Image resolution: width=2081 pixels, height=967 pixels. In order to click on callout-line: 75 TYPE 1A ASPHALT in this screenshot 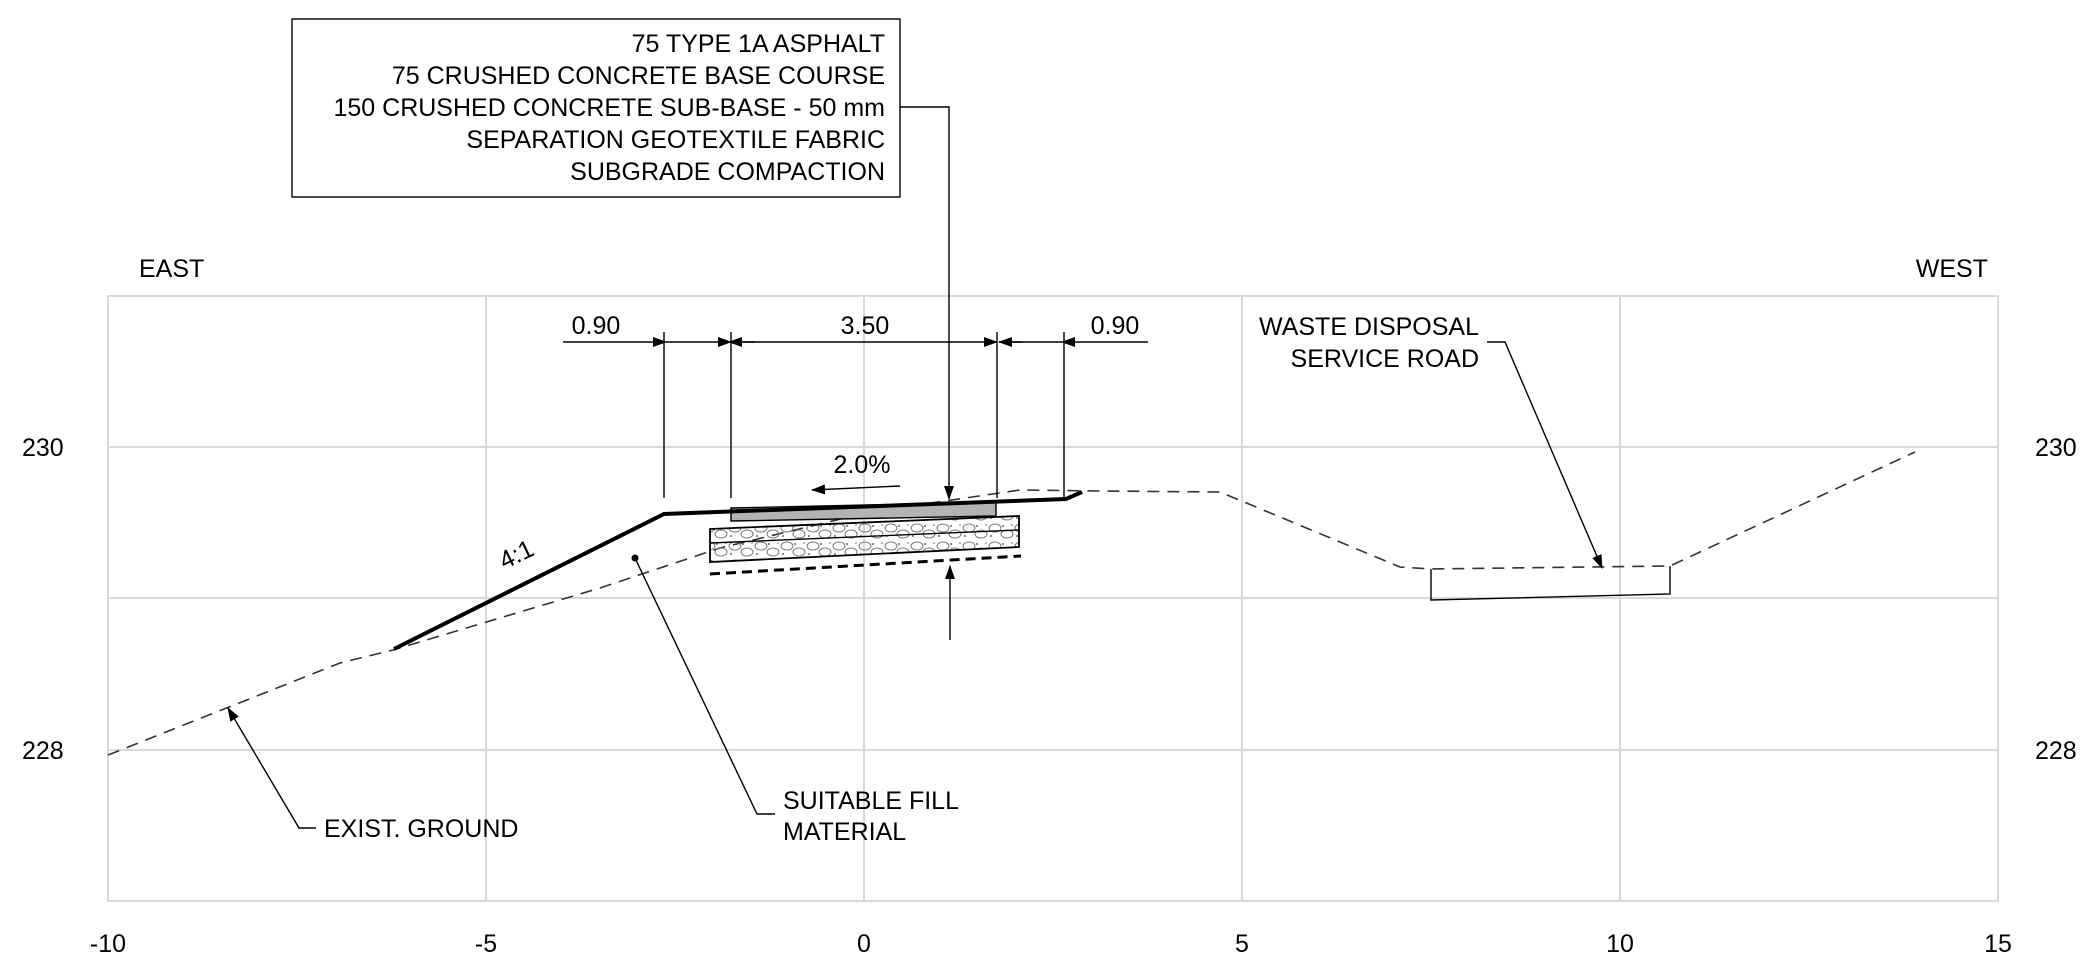, I will do `click(758, 44)`.